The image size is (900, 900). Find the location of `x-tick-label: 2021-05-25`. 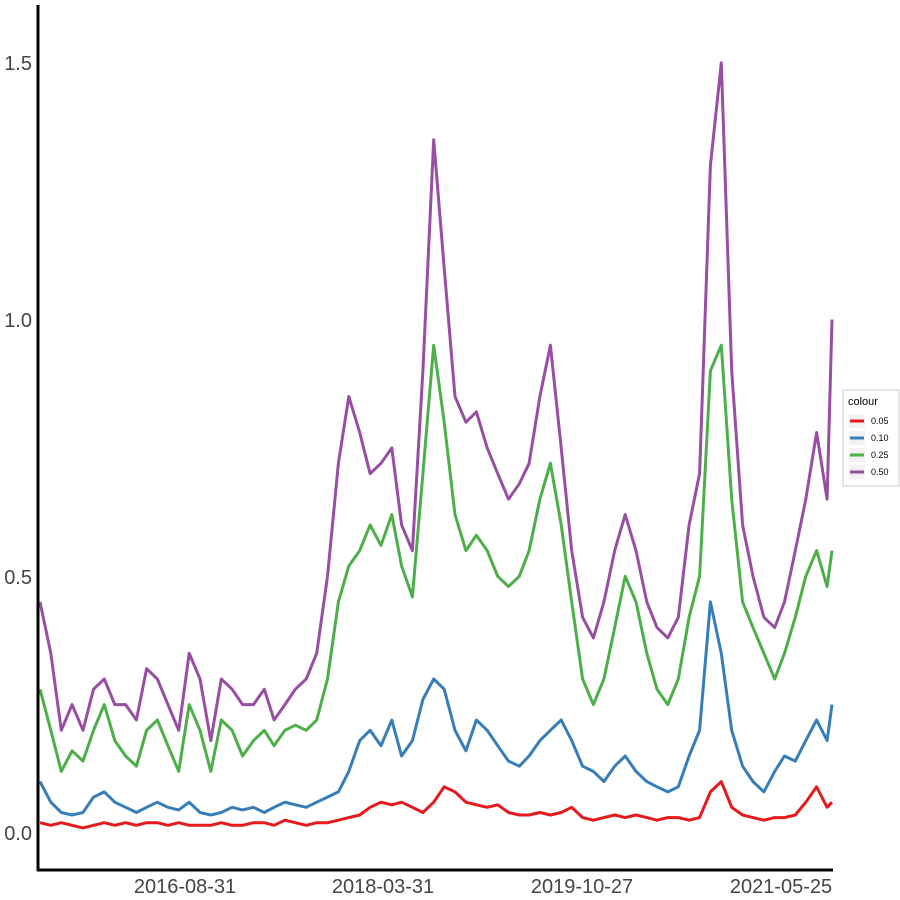

x-tick-label: 2021-05-25 is located at coordinates (781, 887).